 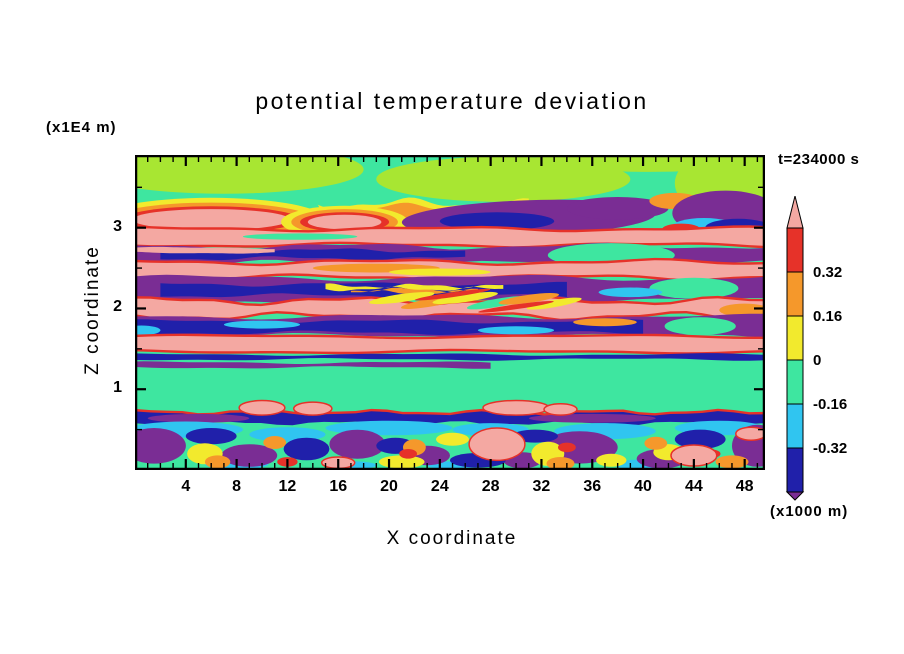 What do you see at coordinates (439, 486) in the screenshot?
I see `x-tick-label: 24` at bounding box center [439, 486].